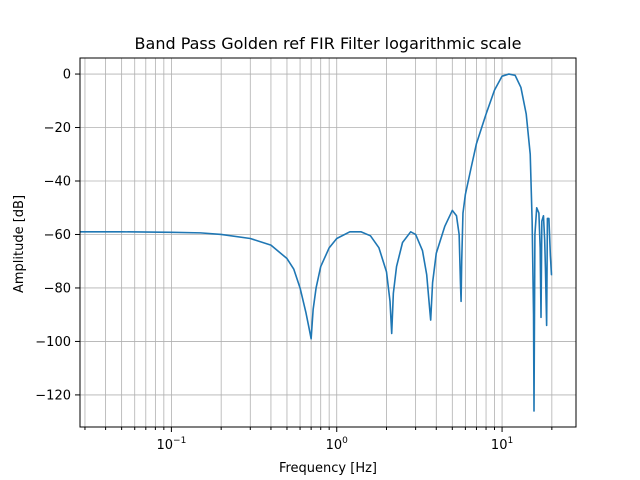 This screenshot has width=640, height=480. I want to click on y-tick-label: −120, so click(53, 395).